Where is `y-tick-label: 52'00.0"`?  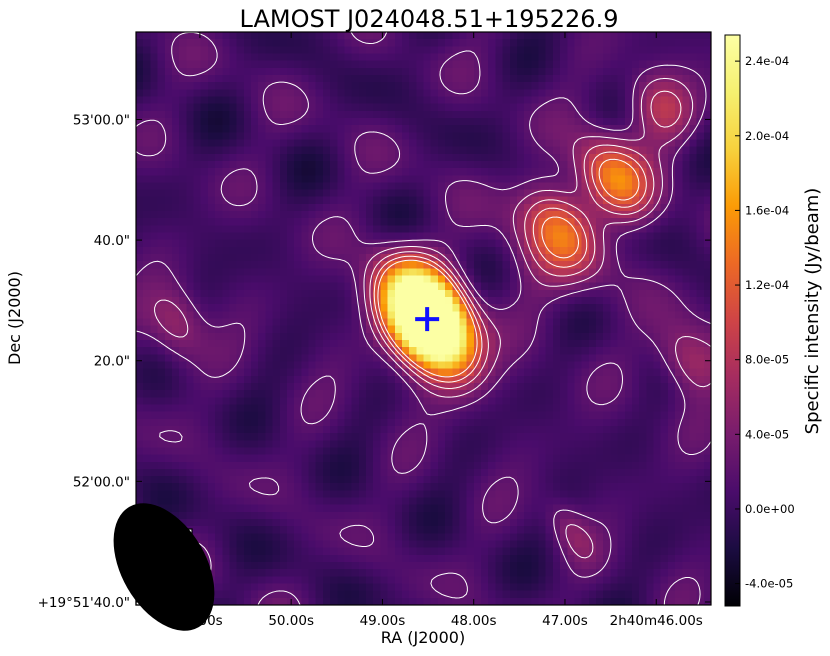
y-tick-label: 52'00.0" is located at coordinates (101, 482).